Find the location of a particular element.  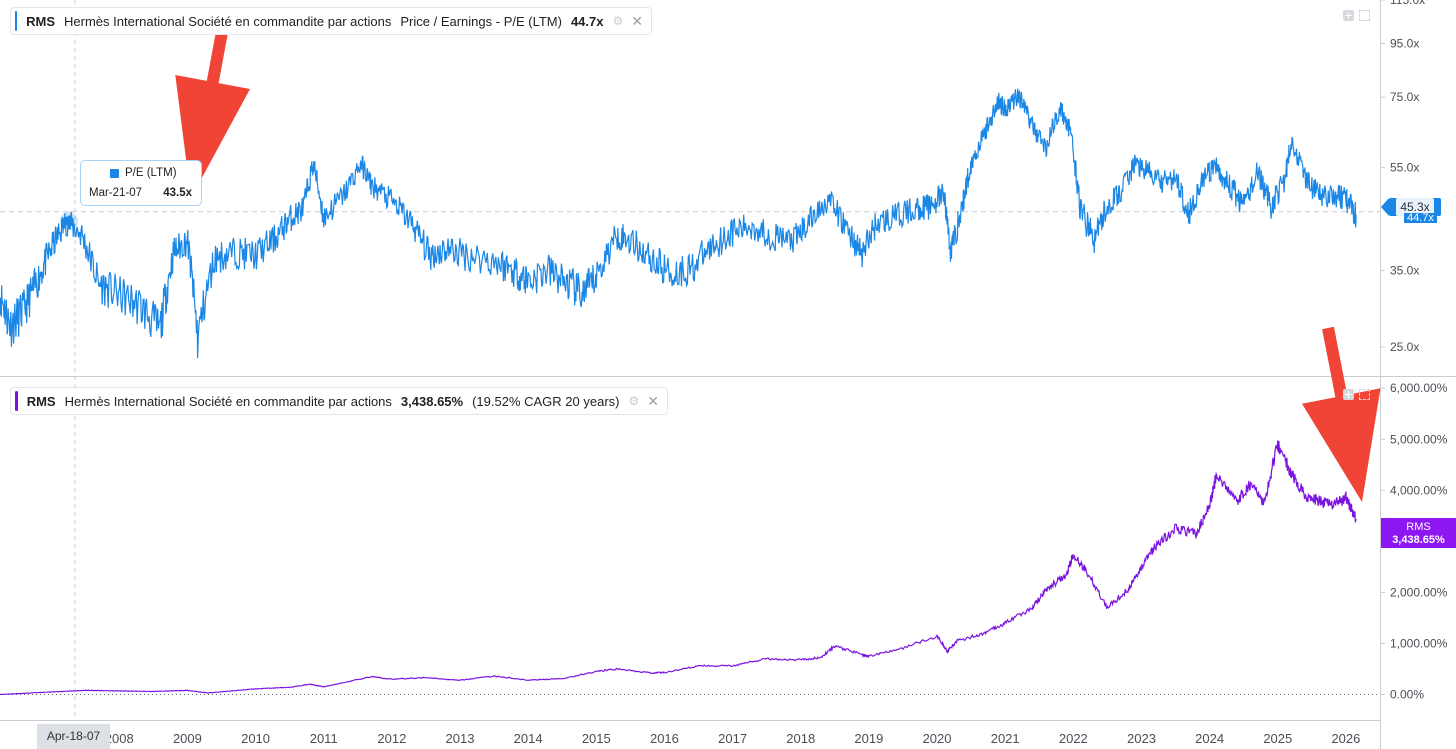

crosshair-date-label: Apr-18-07 is located at coordinates (73, 736).